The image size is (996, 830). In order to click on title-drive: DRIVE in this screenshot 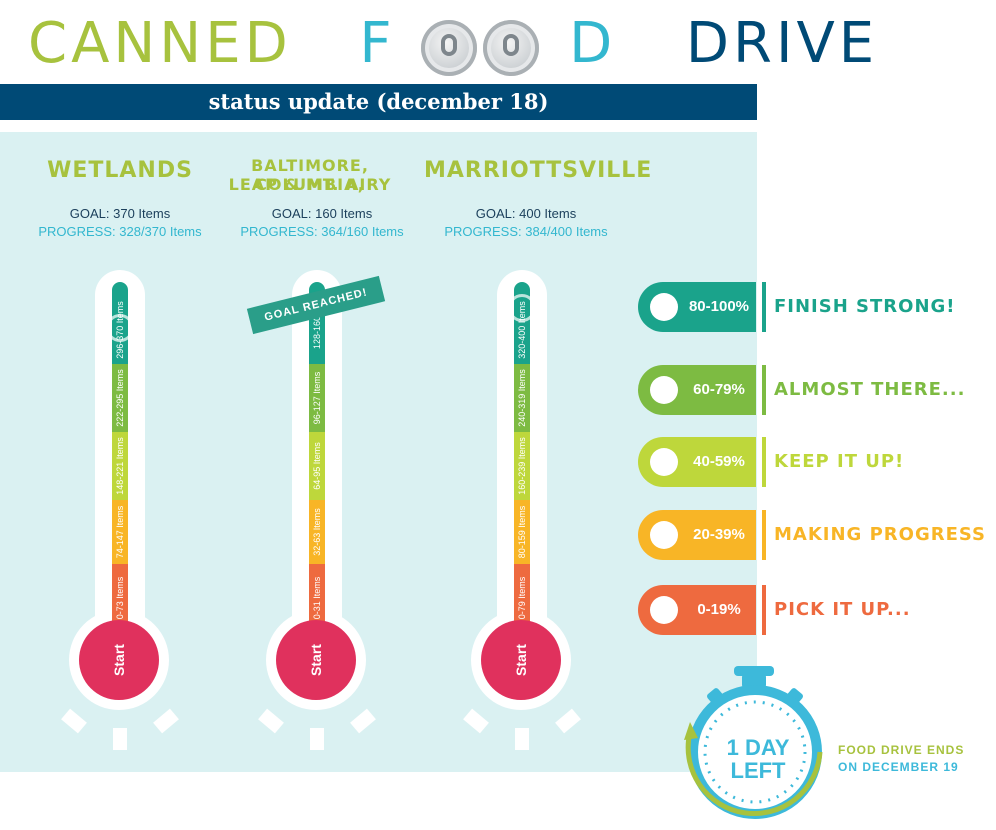, I will do `click(782, 43)`.